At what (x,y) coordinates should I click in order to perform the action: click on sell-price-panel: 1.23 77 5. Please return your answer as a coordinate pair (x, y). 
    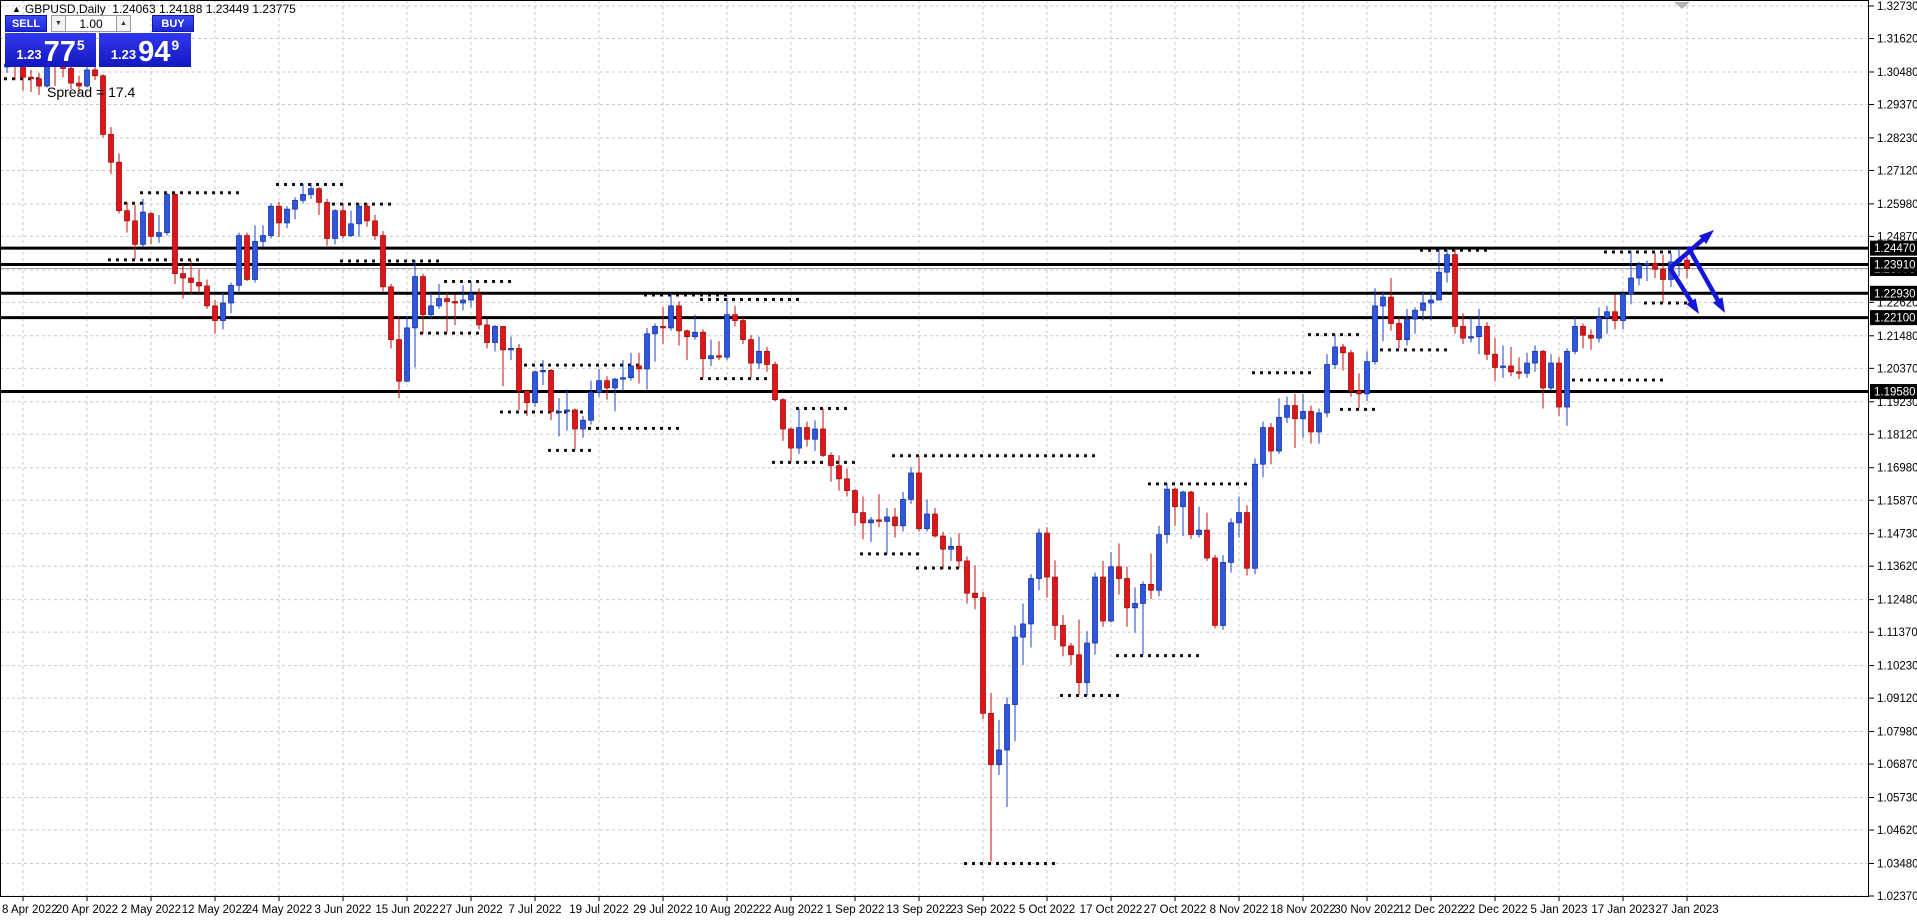
    Looking at the image, I should click on (50, 50).